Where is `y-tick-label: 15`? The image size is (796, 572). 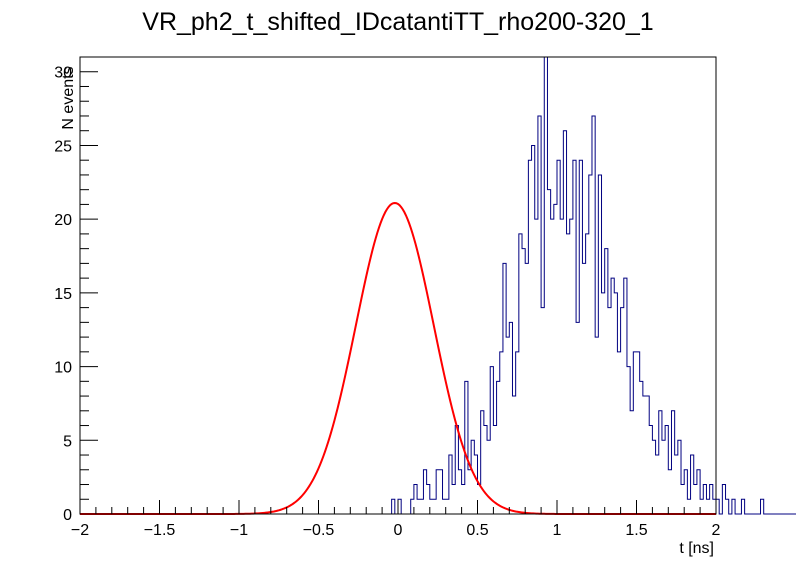
y-tick-label: 15 is located at coordinates (63, 294).